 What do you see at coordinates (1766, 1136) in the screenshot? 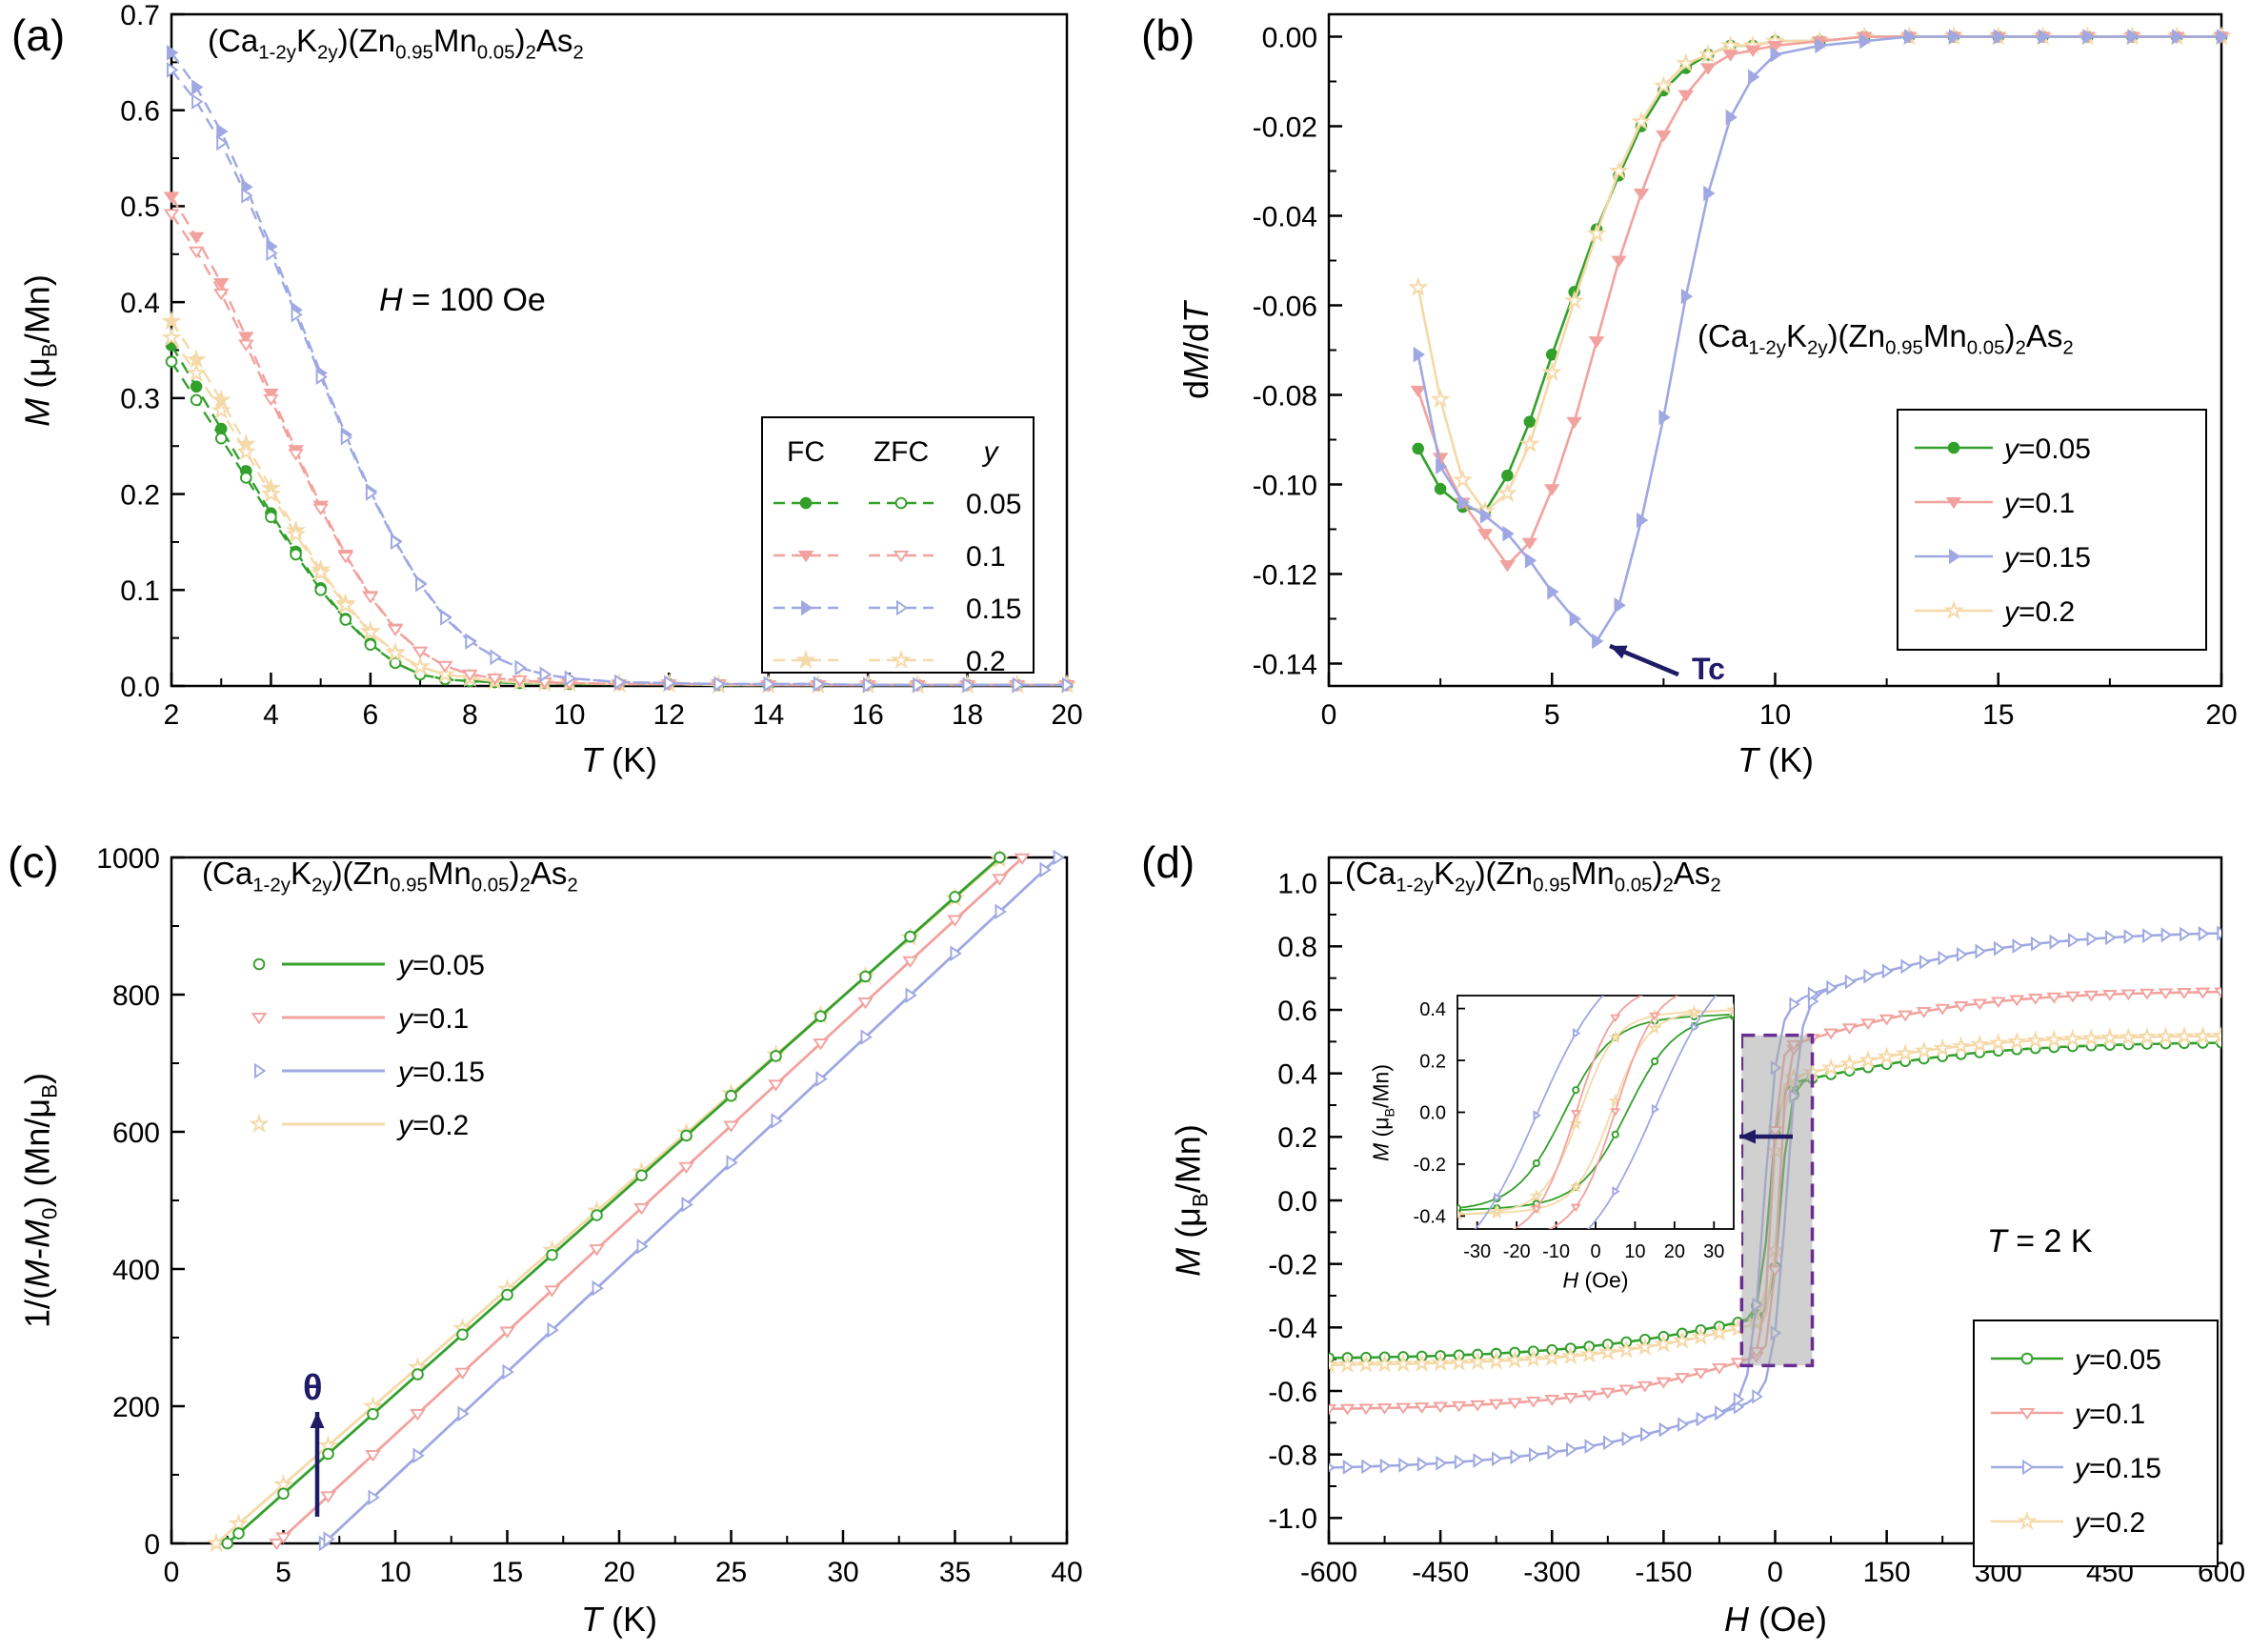
I see `panel-d-inset-arrow` at bounding box center [1766, 1136].